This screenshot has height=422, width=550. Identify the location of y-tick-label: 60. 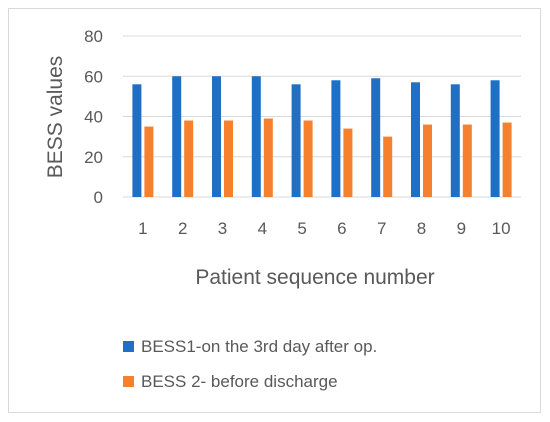
(93, 76).